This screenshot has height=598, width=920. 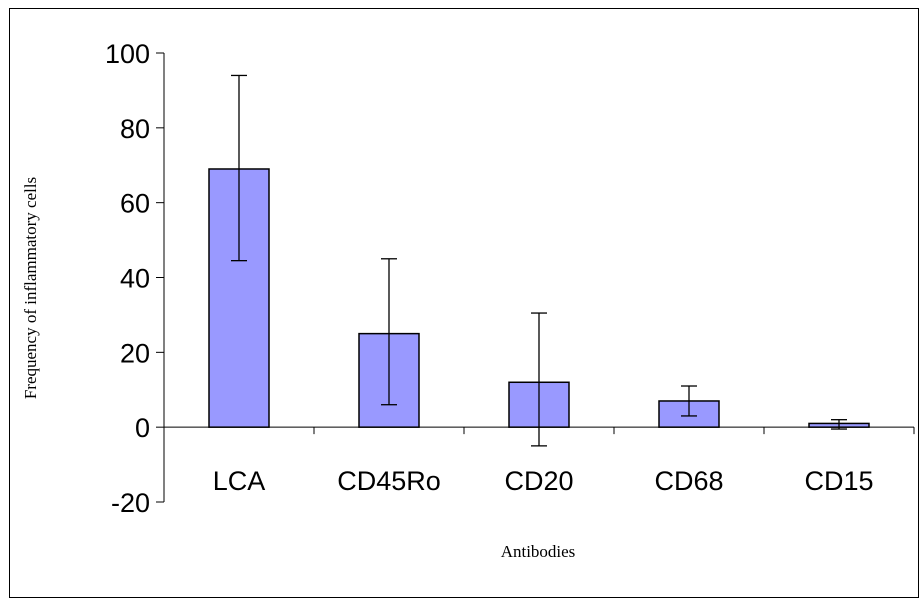 I want to click on y-tick-label: 60, so click(x=135, y=204).